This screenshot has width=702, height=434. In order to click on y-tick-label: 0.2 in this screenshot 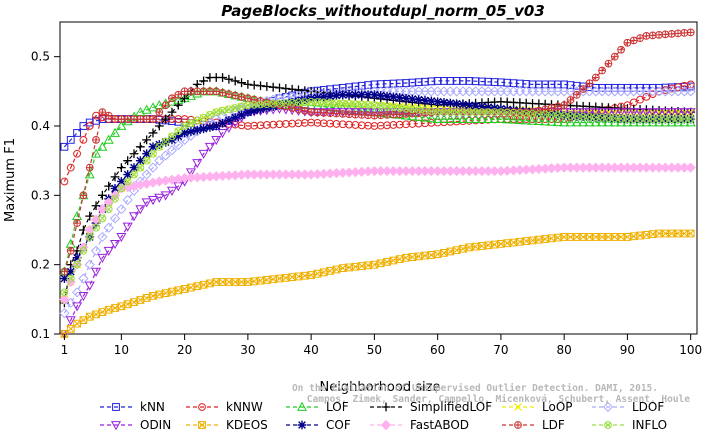, I will do `click(40, 265)`.